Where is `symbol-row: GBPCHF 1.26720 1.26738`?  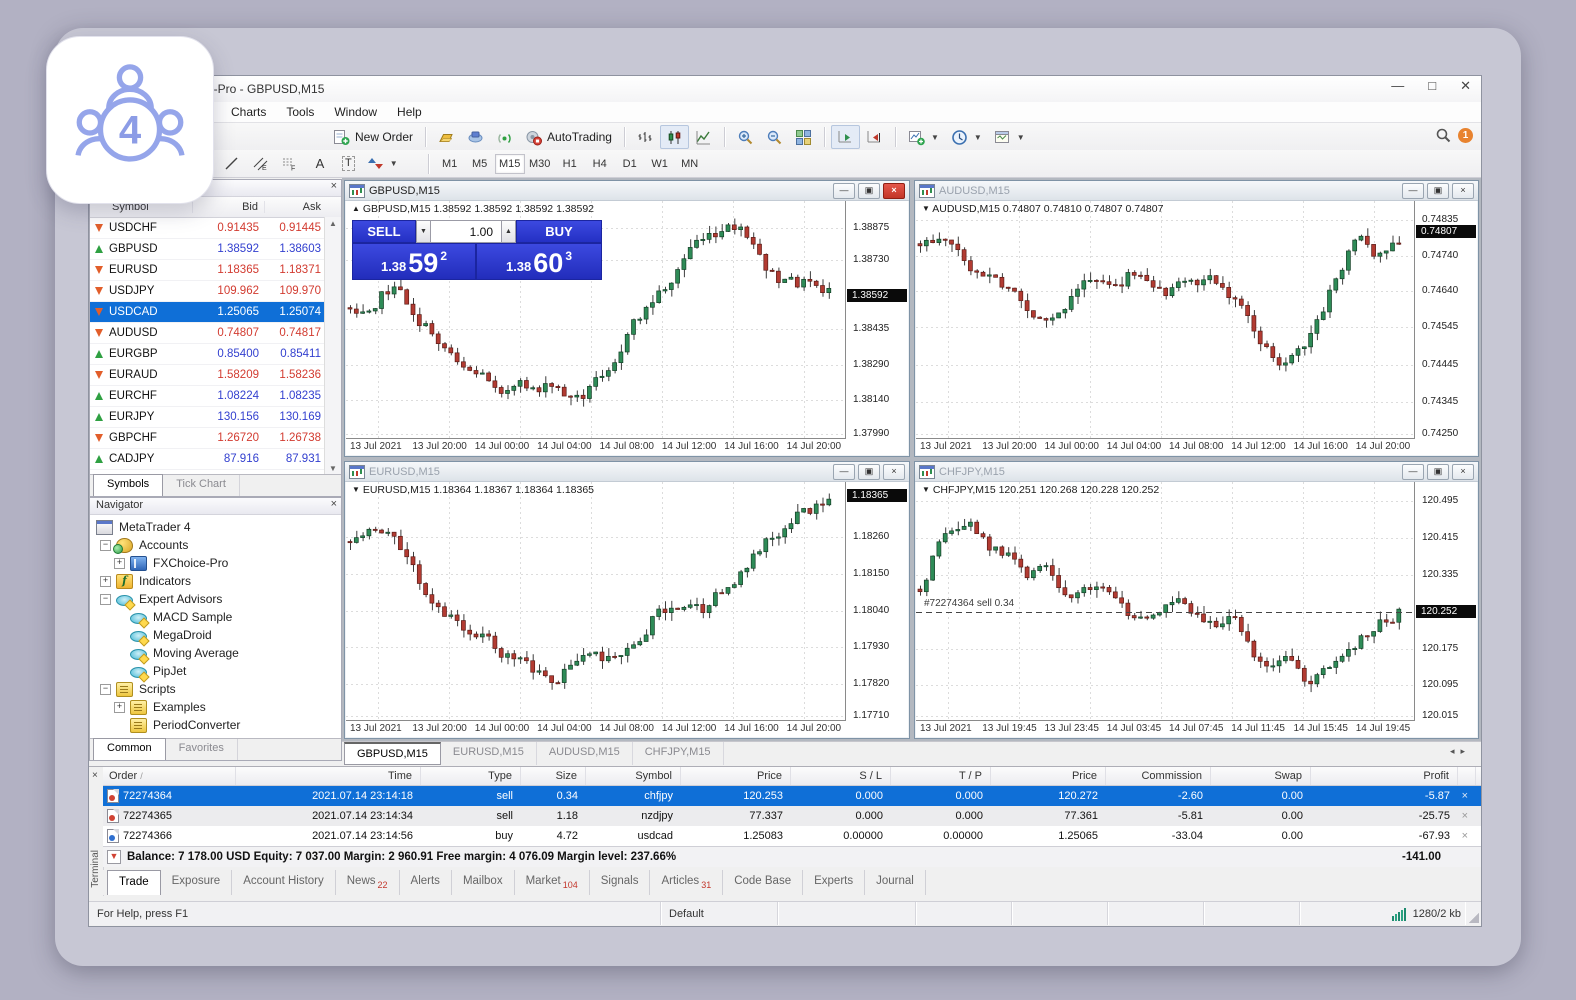 symbol-row: GBPCHF 1.26720 1.26738 is located at coordinates (215, 438).